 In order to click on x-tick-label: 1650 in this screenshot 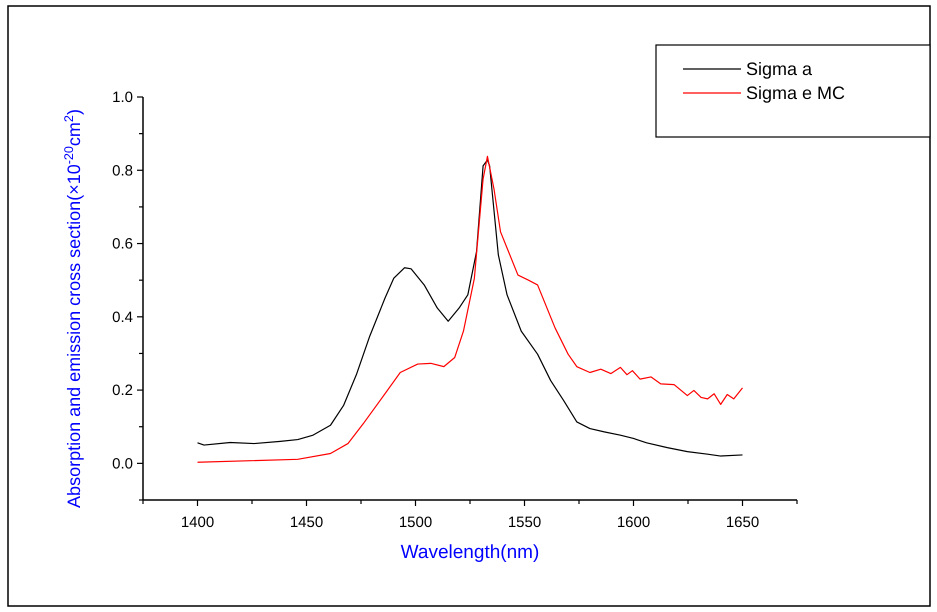, I will do `click(743, 522)`.